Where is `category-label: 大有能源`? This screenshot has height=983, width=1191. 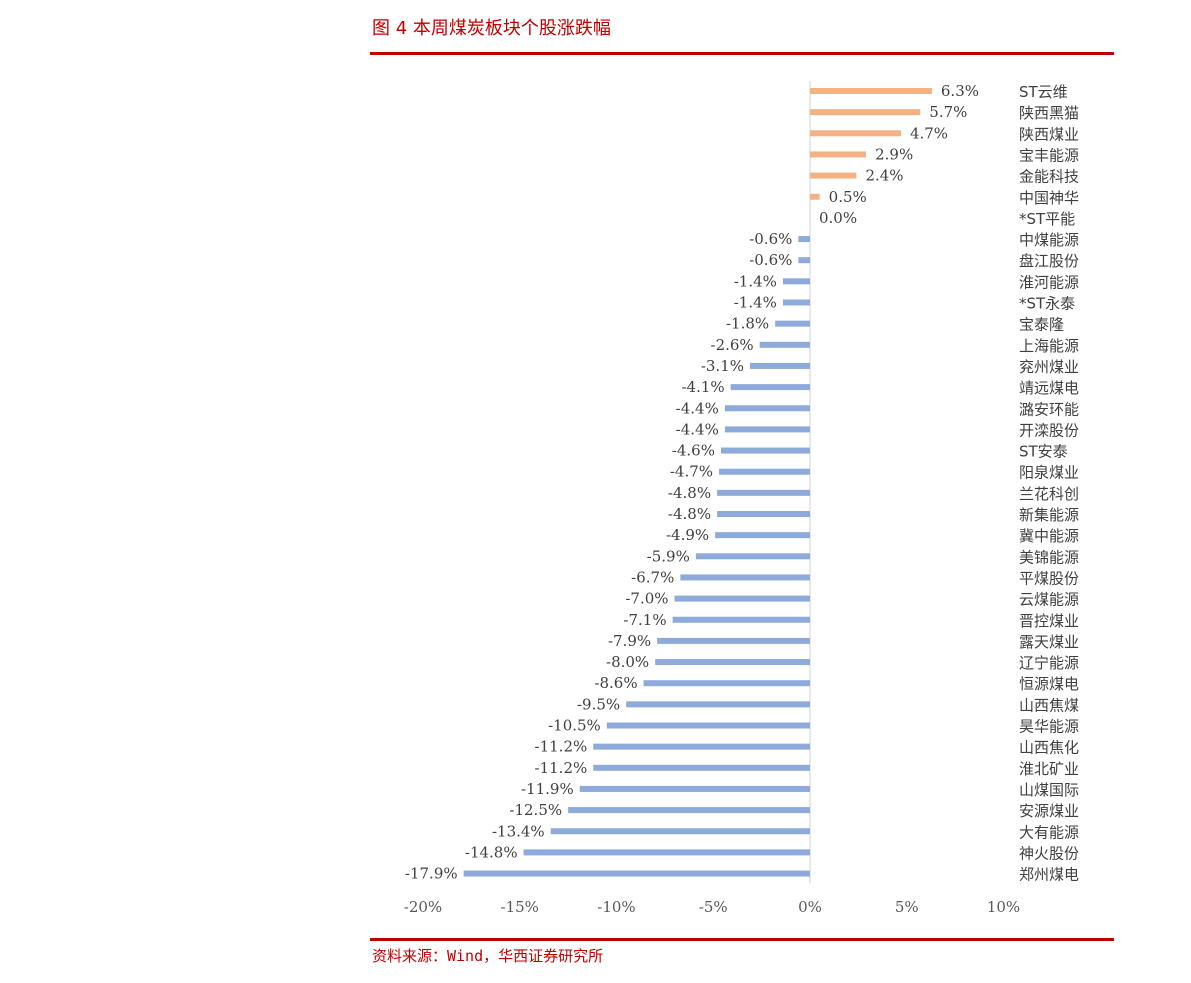
category-label: 大有能源 is located at coordinates (1049, 832).